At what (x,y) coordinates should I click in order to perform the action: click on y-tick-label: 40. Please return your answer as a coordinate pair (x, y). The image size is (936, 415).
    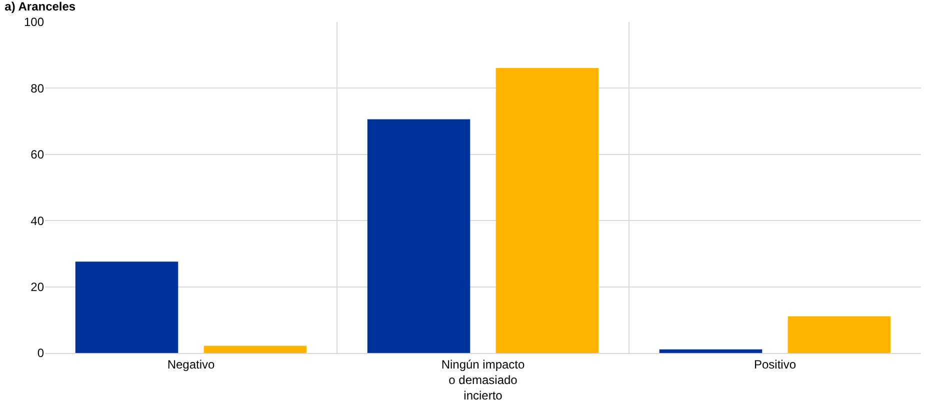
    Looking at the image, I should click on (37, 221).